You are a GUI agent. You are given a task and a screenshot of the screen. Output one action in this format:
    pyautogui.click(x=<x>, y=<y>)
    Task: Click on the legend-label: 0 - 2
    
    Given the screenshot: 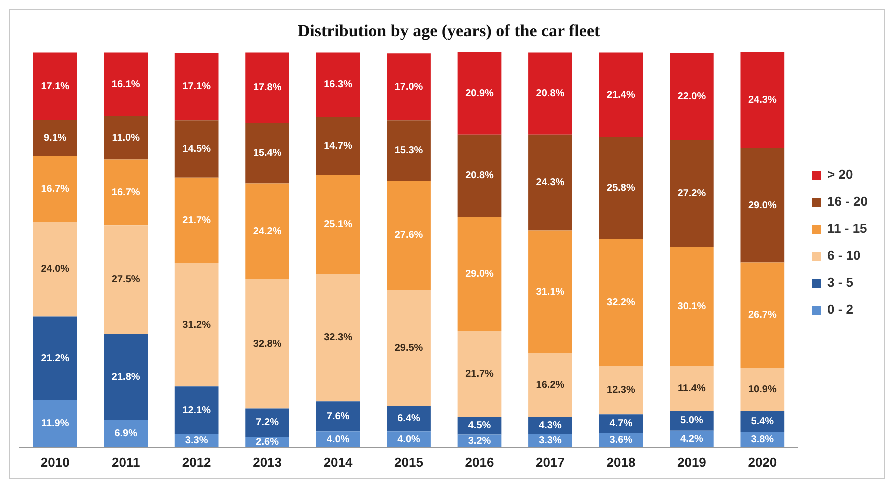 What is the action you would take?
    pyautogui.click(x=841, y=310)
    